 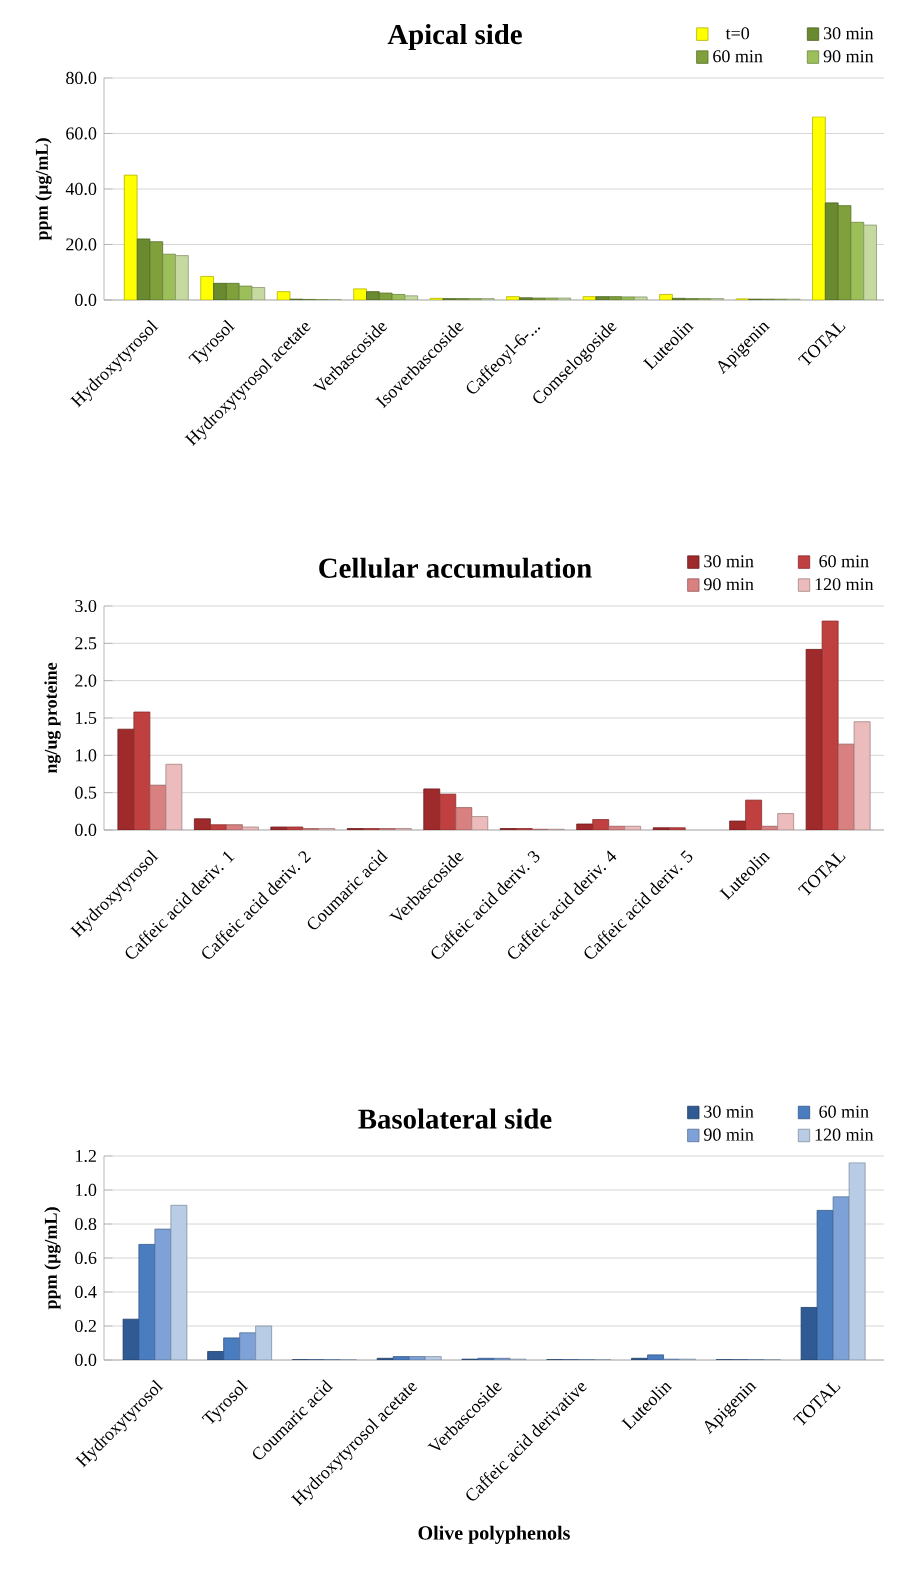 I want to click on y-tick-label: 3.0, so click(x=86, y=606).